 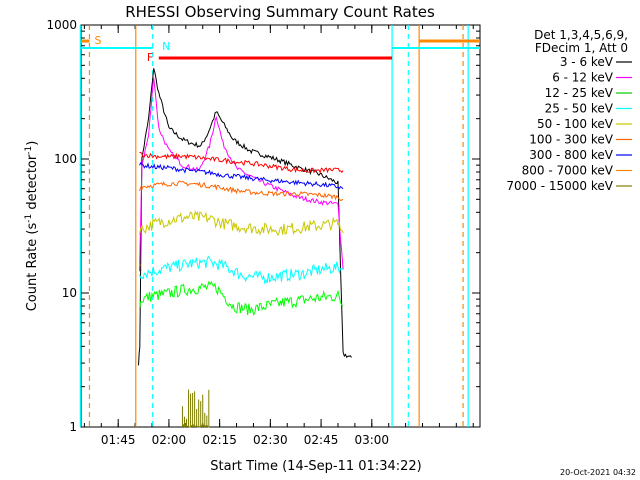 What do you see at coordinates (583, 78) in the screenshot?
I see `legend-label: 6 - 12 keV` at bounding box center [583, 78].